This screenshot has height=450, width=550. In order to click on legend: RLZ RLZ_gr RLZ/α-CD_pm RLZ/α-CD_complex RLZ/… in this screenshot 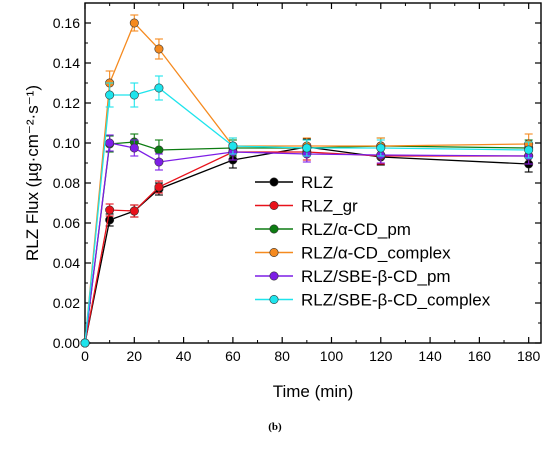, I will do `click(373, 241)`.